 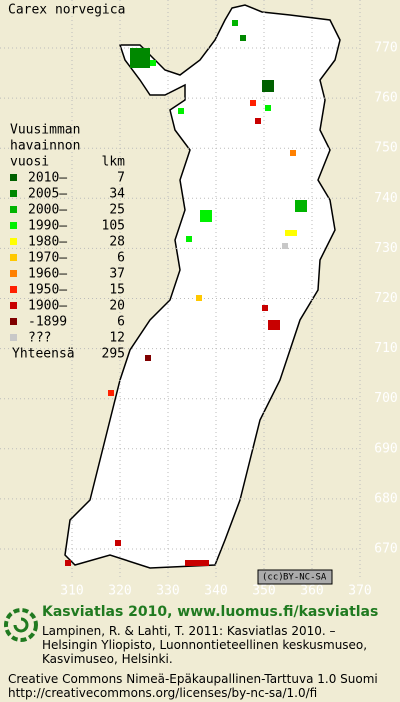 What do you see at coordinates (385, 498) in the screenshot?
I see `y-tick-label: 680` at bounding box center [385, 498].